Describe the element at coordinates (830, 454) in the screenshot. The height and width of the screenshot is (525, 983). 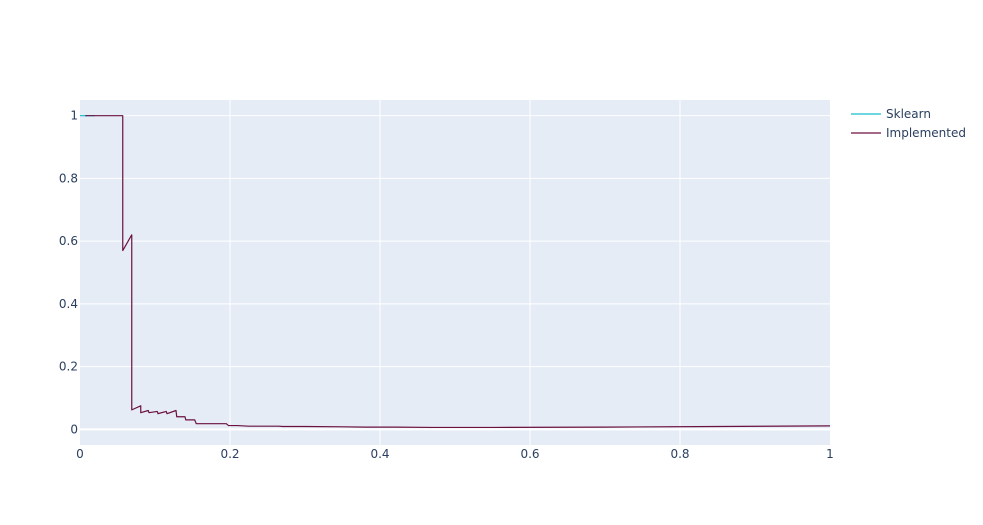
I see `x-tick-label: 1` at that location.